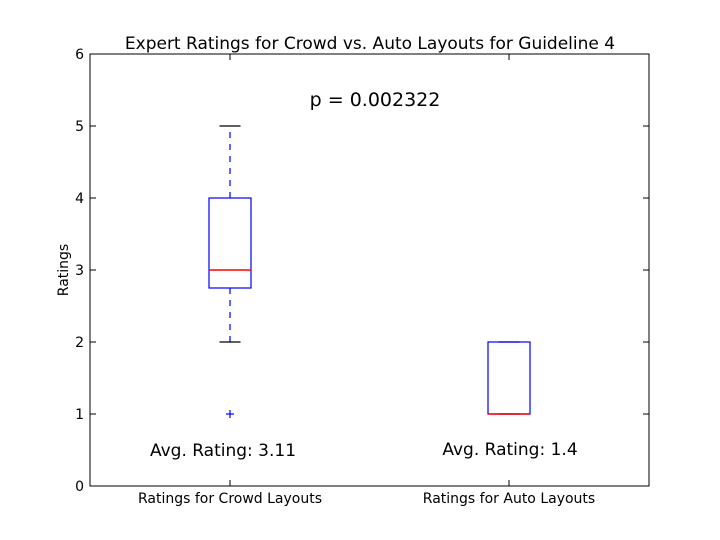  Describe the element at coordinates (79, 127) in the screenshot. I see `y-tick-label: 5` at that location.